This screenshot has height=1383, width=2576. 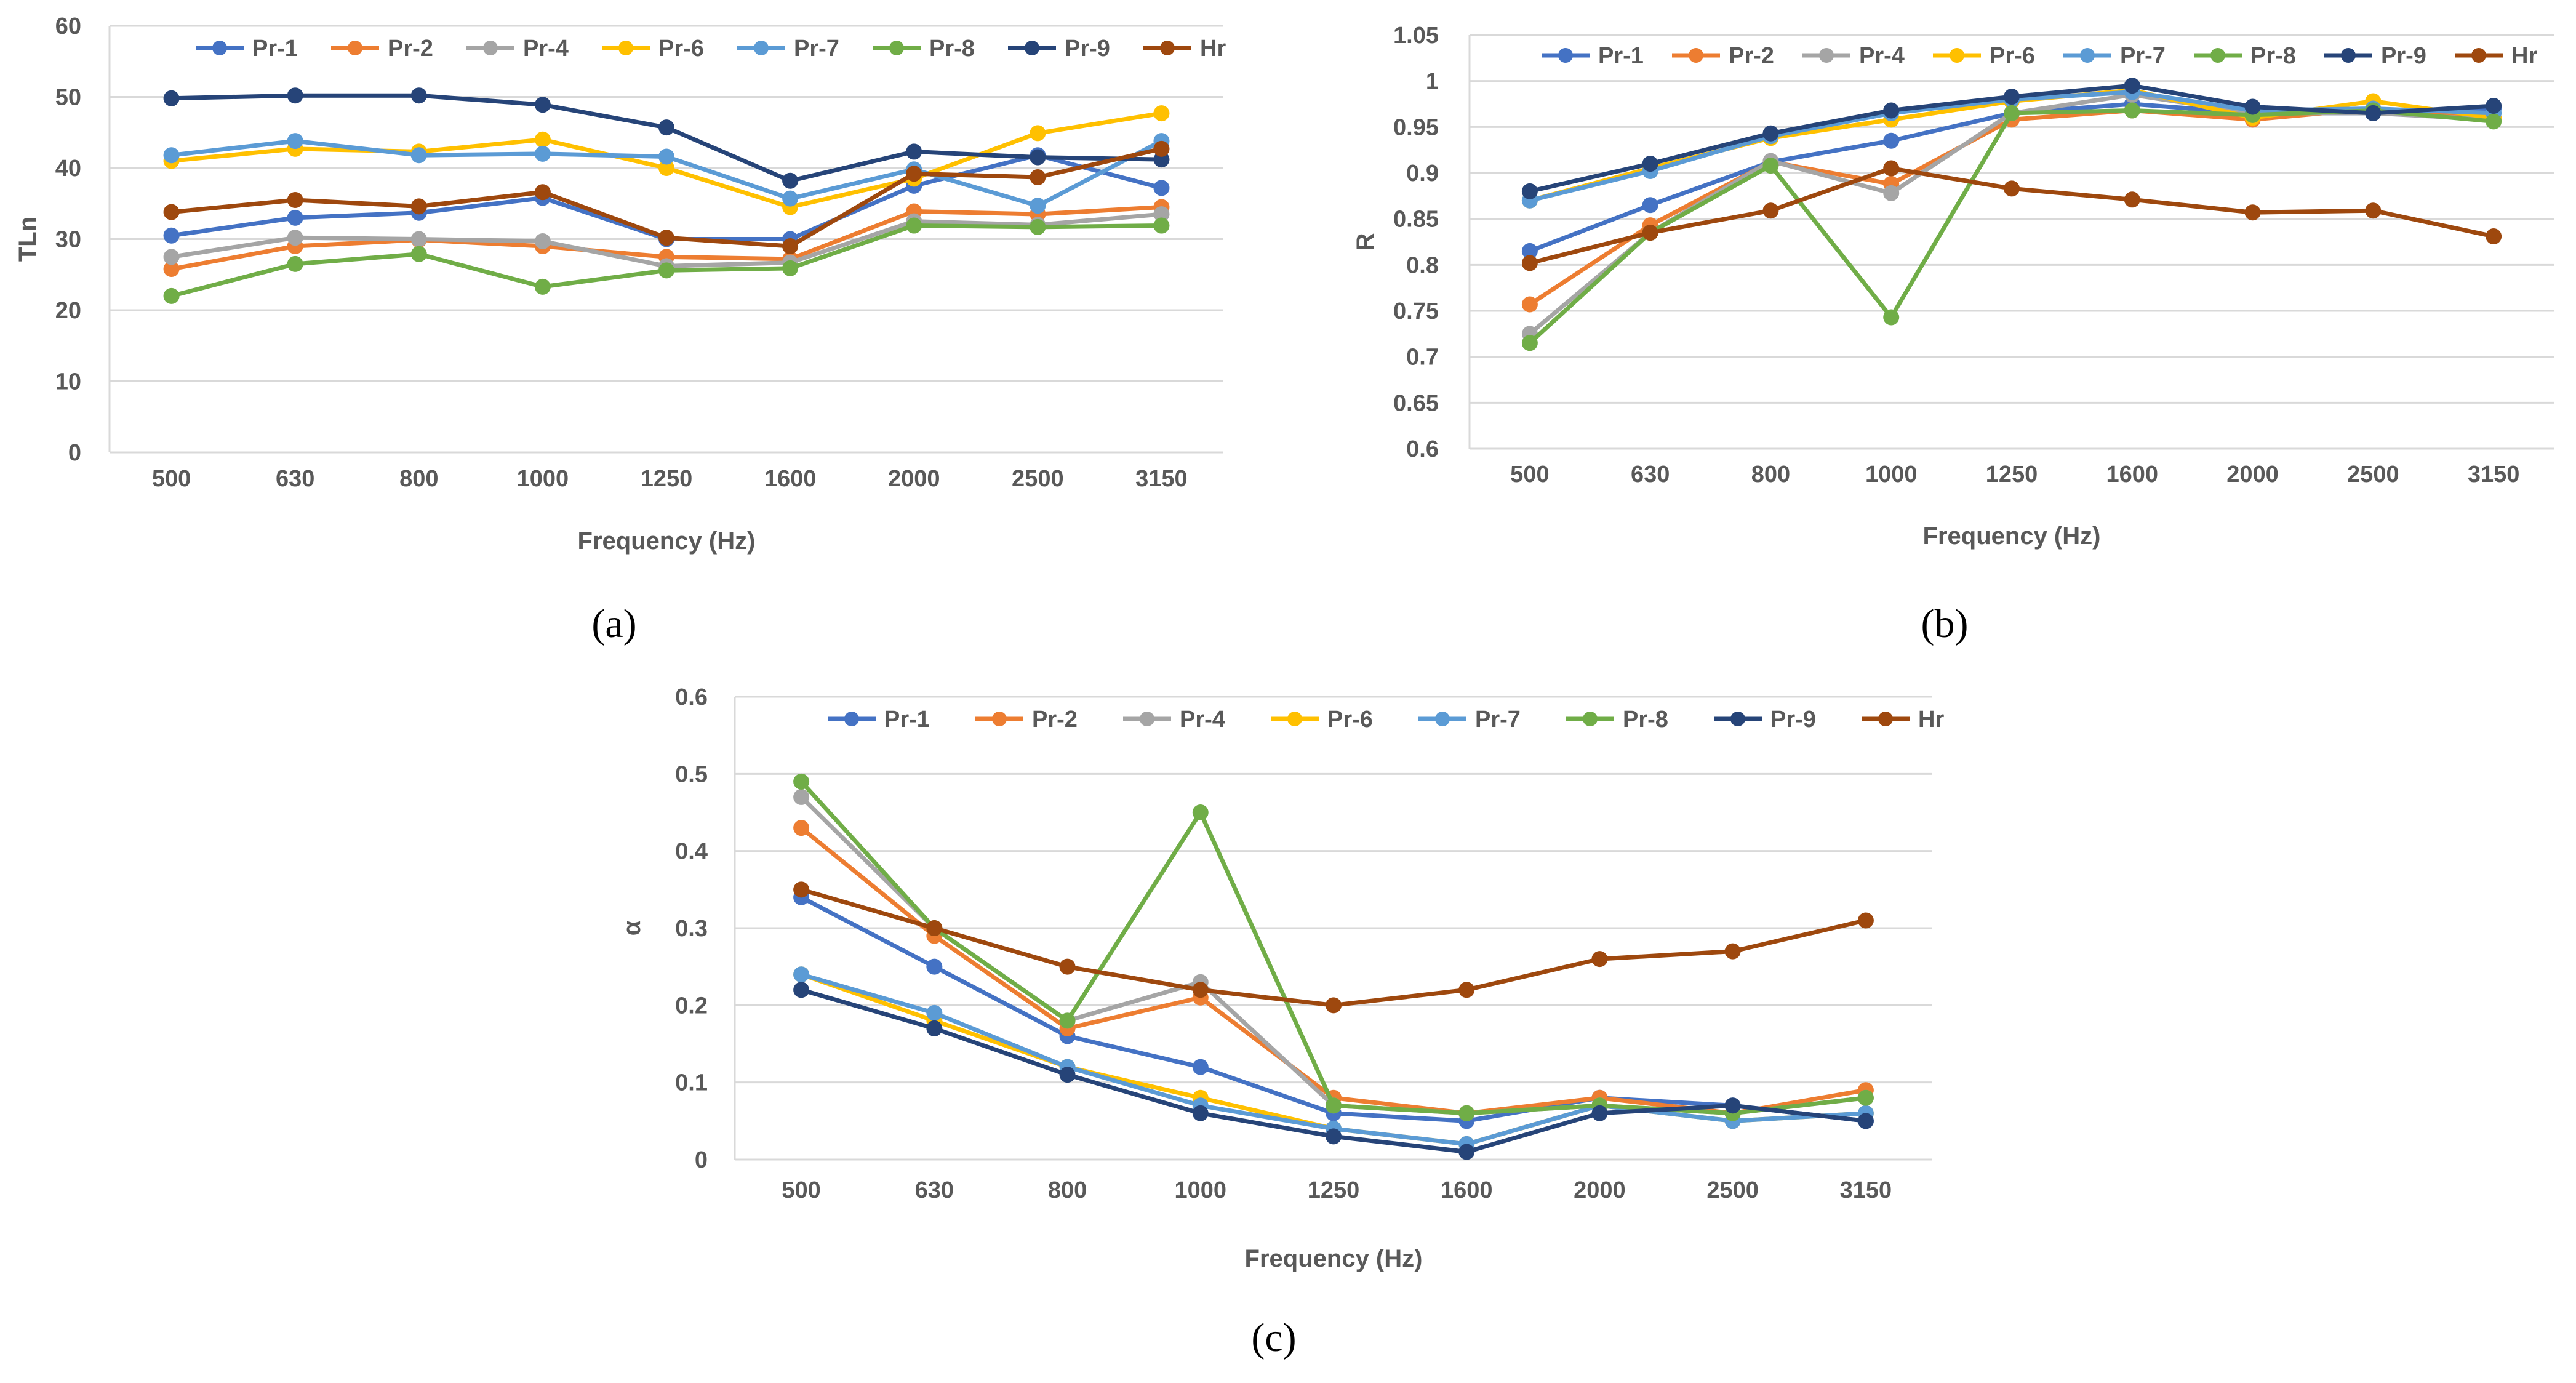 I want to click on y-tick-label: 0.65, so click(x=1416, y=403).